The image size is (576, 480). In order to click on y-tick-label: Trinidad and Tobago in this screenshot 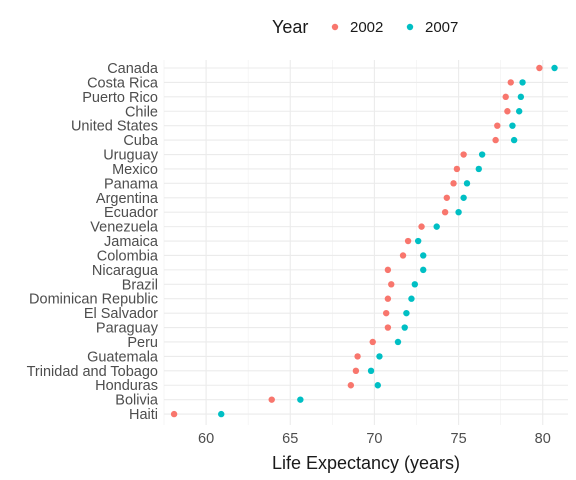, I will do `click(92, 372)`.